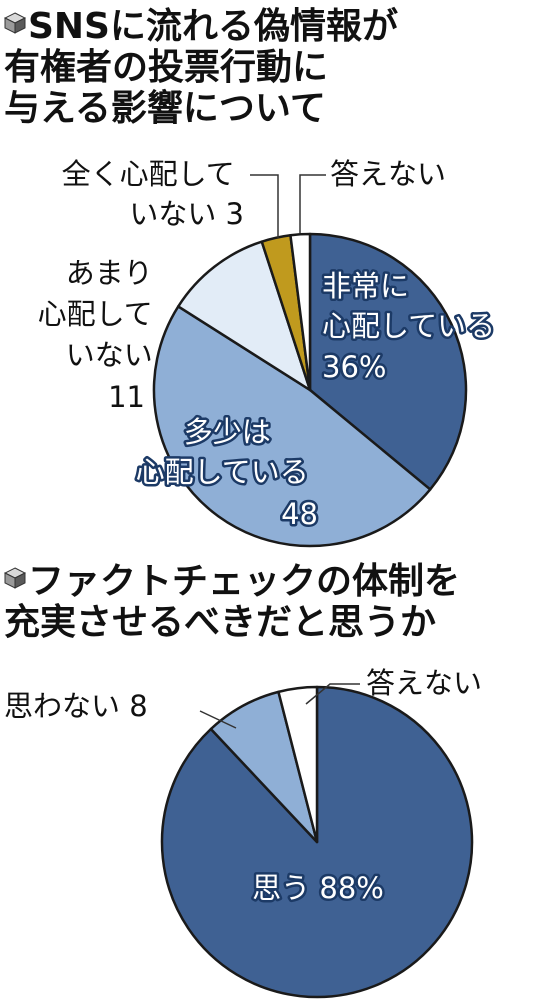 The width and height of the screenshot is (545, 1000). What do you see at coordinates (213, 26) in the screenshot?
I see `chart1-title-text-1: SNSに流れる偽情報が` at bounding box center [213, 26].